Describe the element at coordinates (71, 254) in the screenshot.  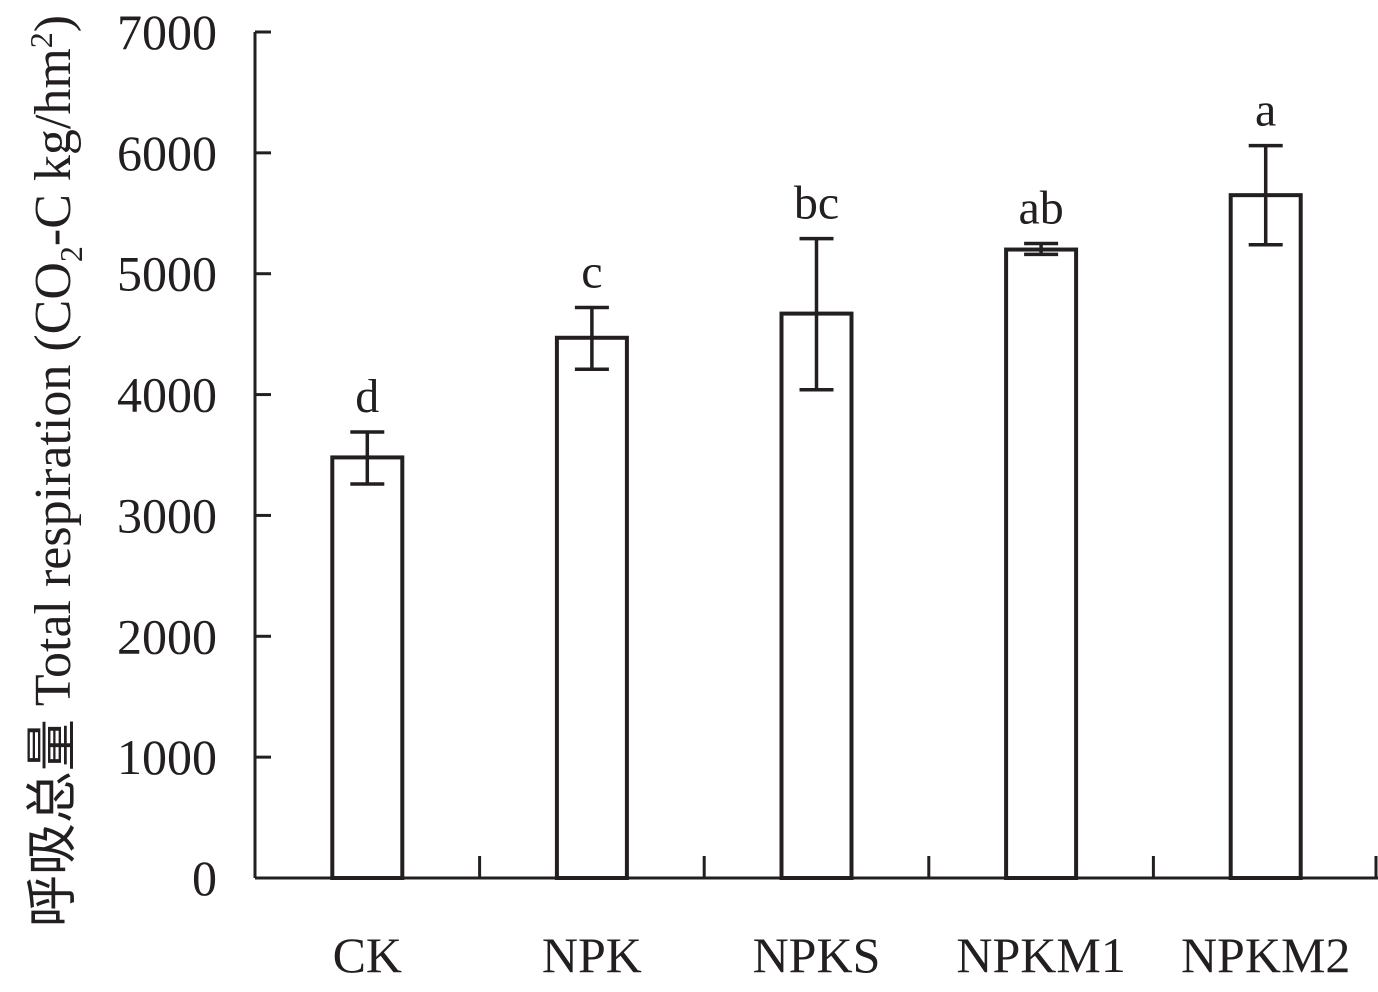
I see `y-axis-title-subscript: 2` at that location.